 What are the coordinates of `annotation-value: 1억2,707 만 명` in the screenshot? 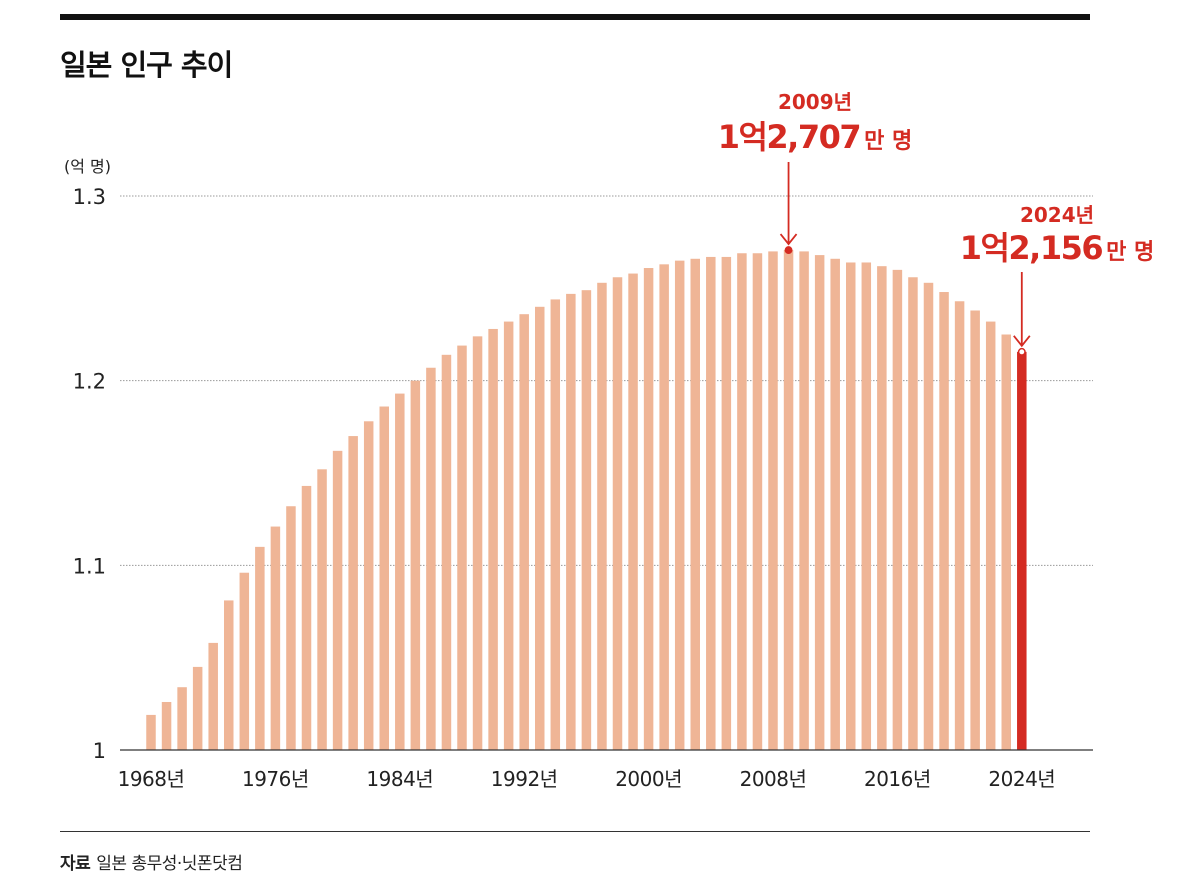 It's located at (815, 137).